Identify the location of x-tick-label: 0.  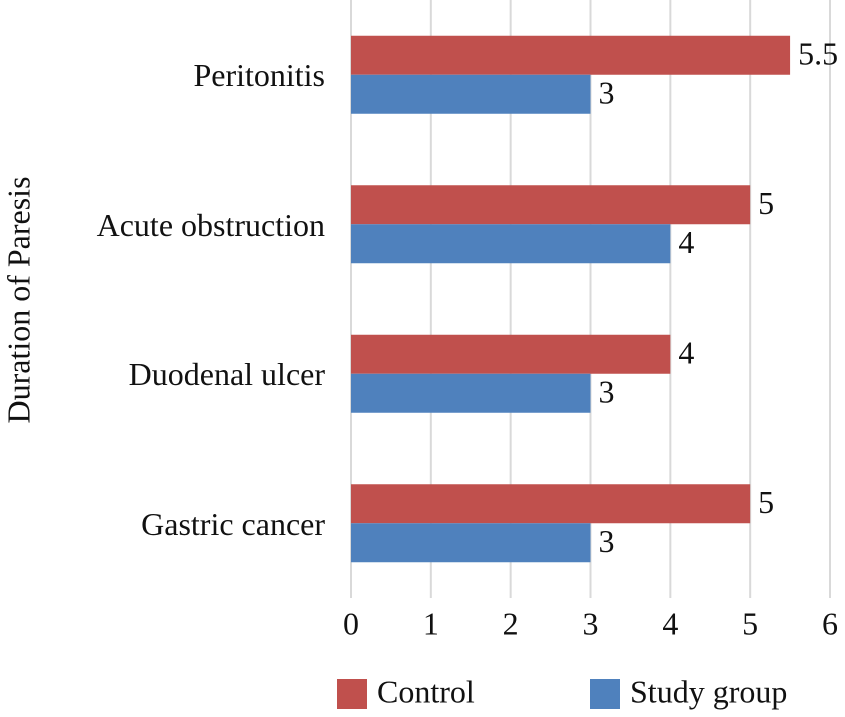
(351, 623).